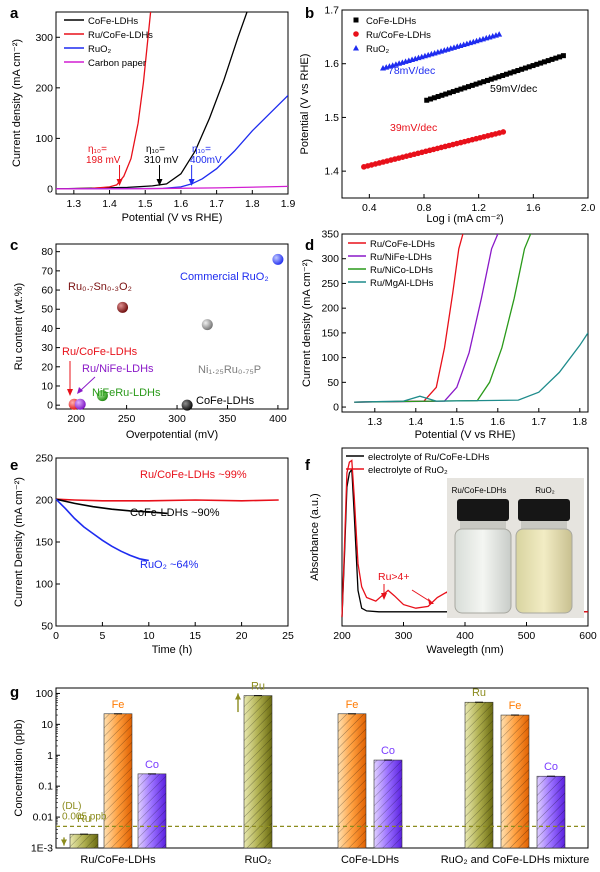 The image size is (600, 872). I want to click on panel-letter-d: d, so click(309, 245).